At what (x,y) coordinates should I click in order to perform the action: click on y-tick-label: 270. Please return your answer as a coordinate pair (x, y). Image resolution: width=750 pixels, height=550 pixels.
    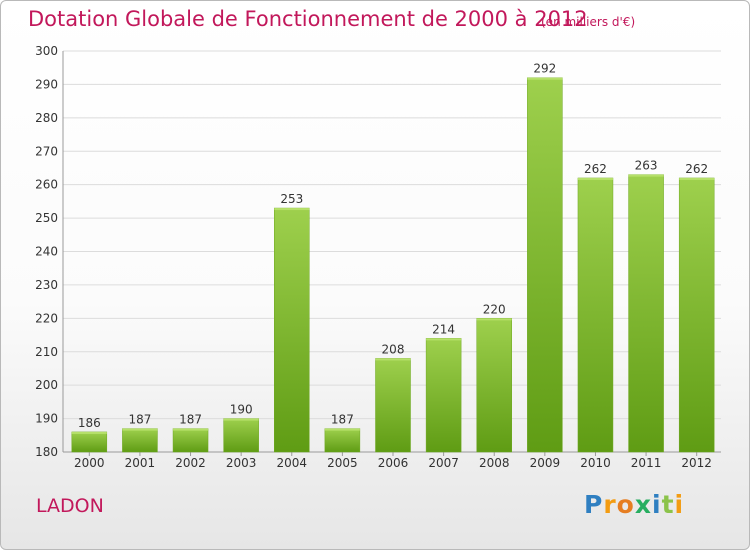
    Looking at the image, I should click on (46, 151).